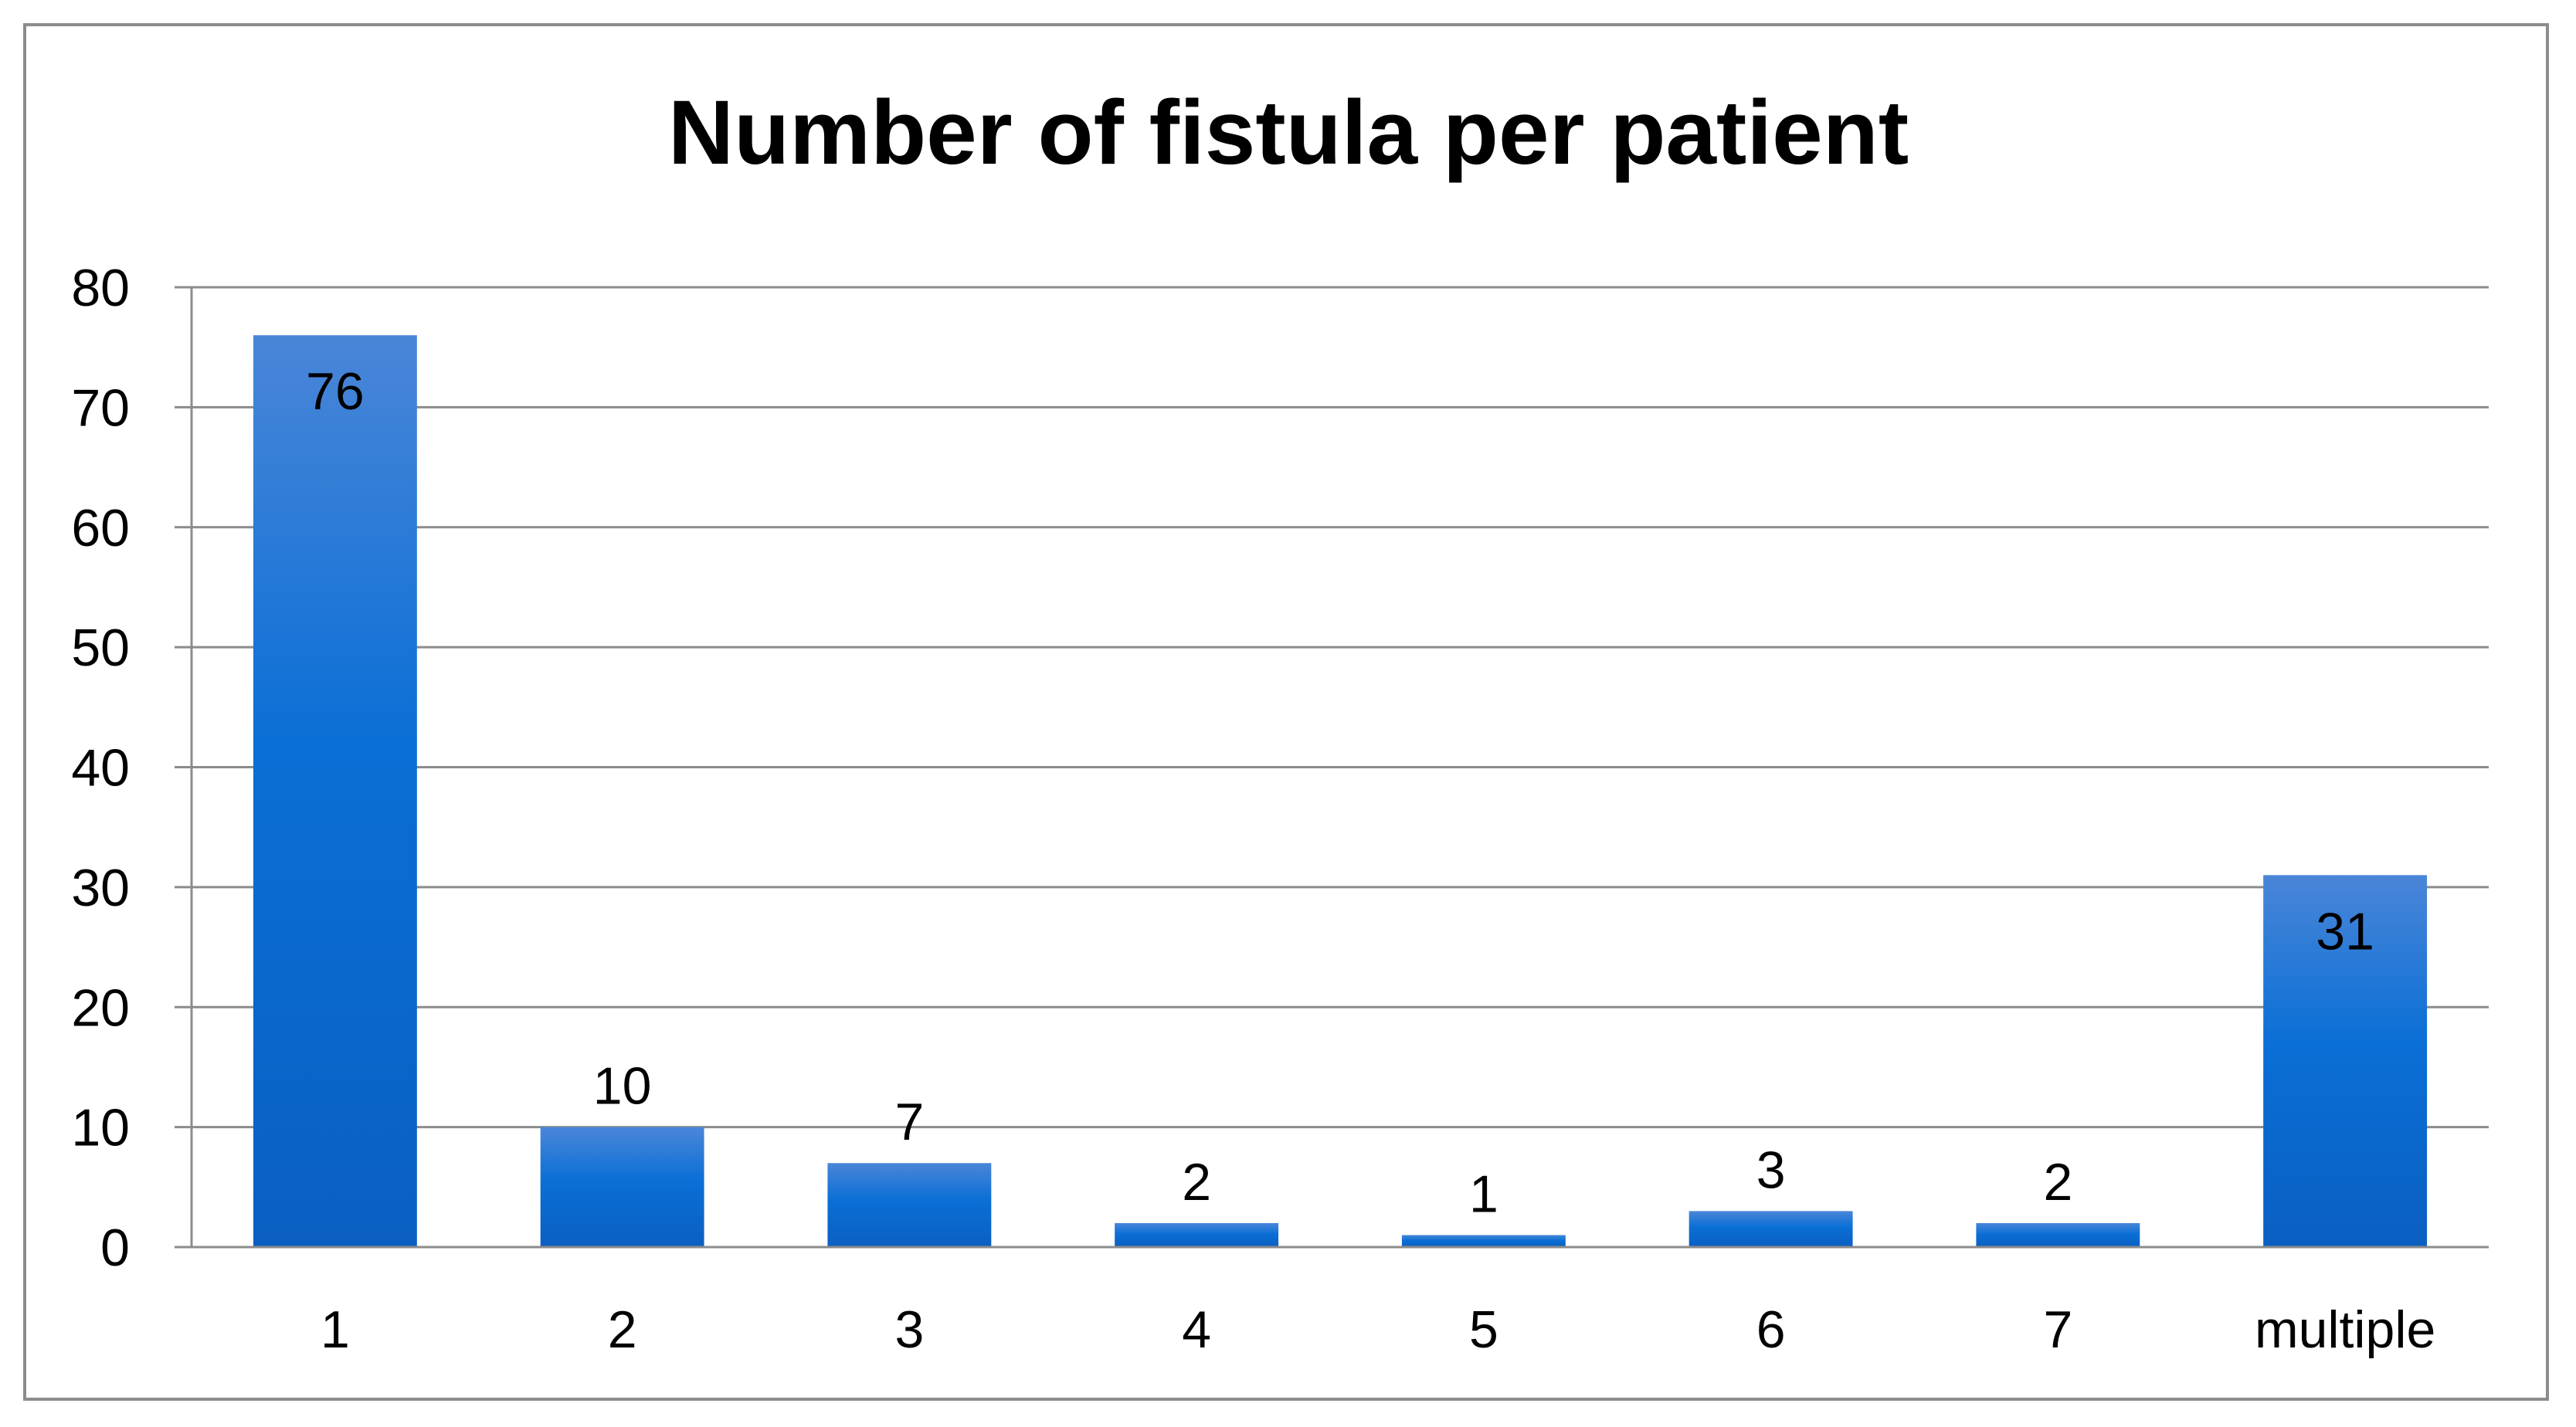  What do you see at coordinates (100, 407) in the screenshot?
I see `y-tick-label: 70` at bounding box center [100, 407].